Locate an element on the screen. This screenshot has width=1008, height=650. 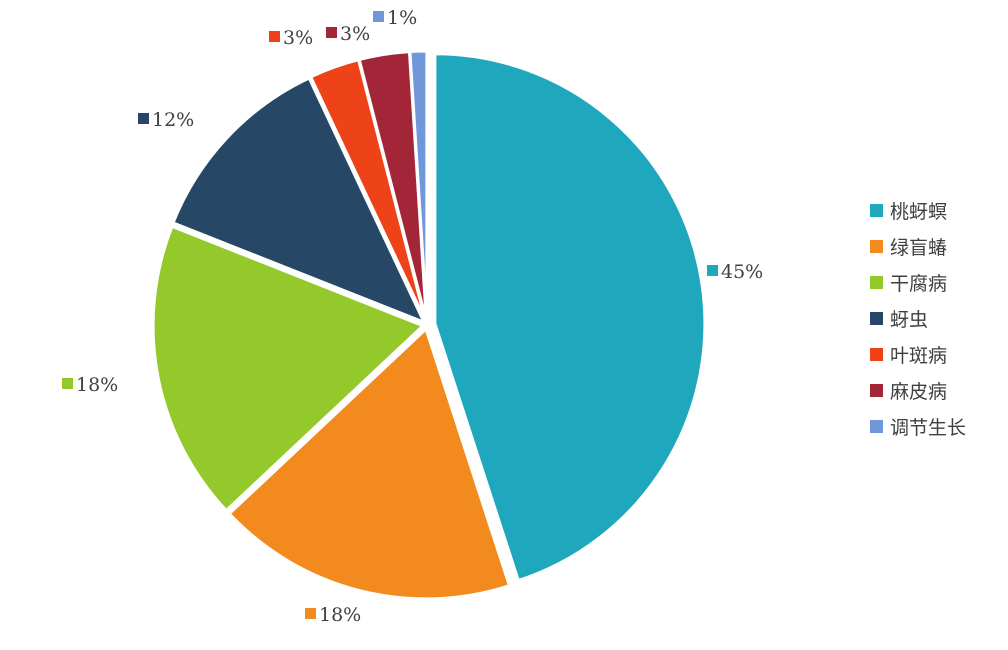
legend-item-3: 干腐病 is located at coordinates (908, 284).